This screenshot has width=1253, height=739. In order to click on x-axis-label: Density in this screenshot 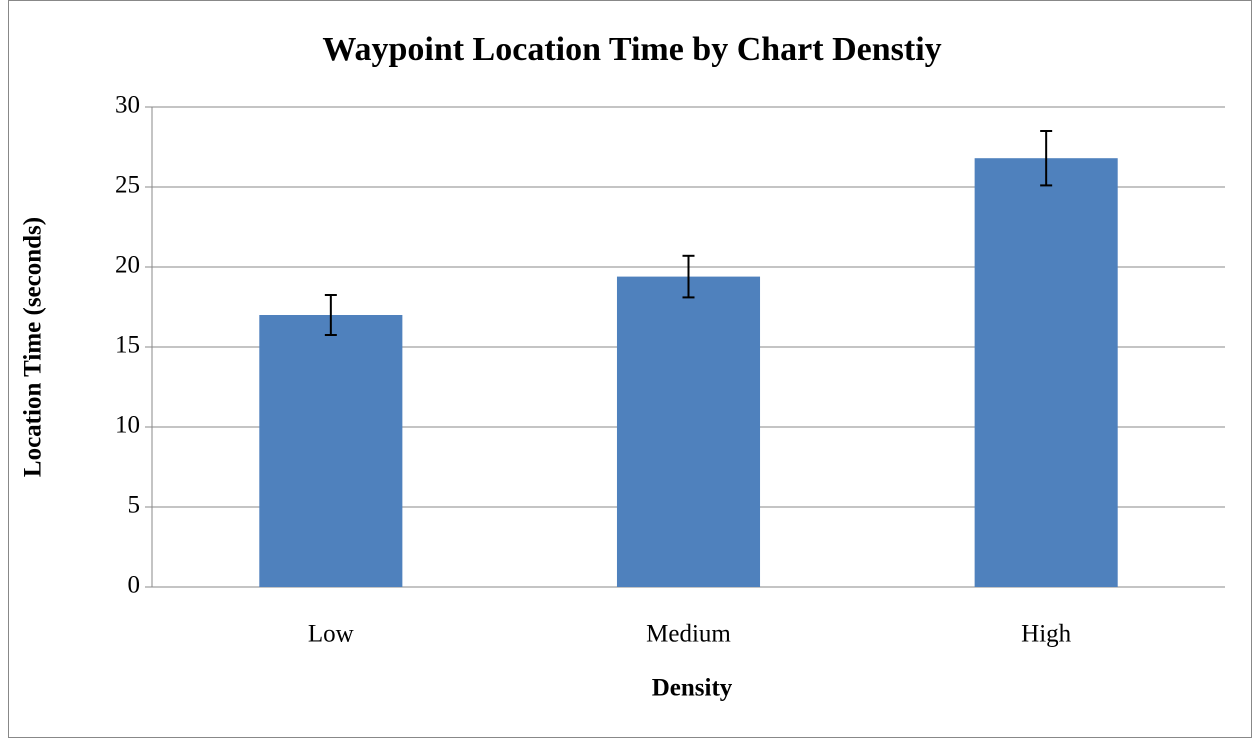, I will do `click(692, 688)`.